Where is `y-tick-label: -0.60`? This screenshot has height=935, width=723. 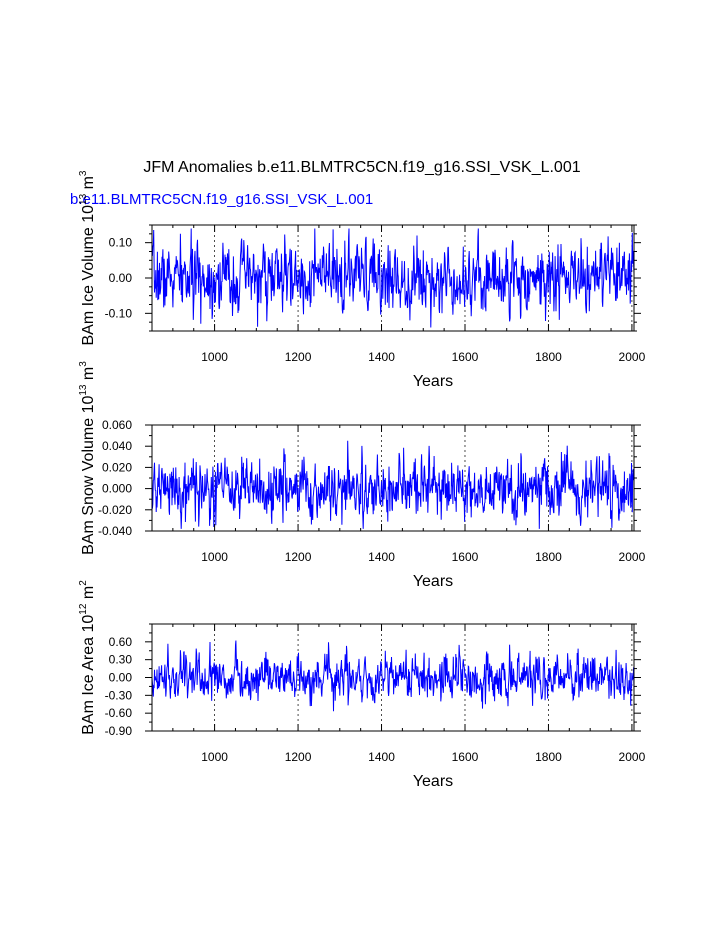
y-tick-label: -0.60 is located at coordinates (119, 713).